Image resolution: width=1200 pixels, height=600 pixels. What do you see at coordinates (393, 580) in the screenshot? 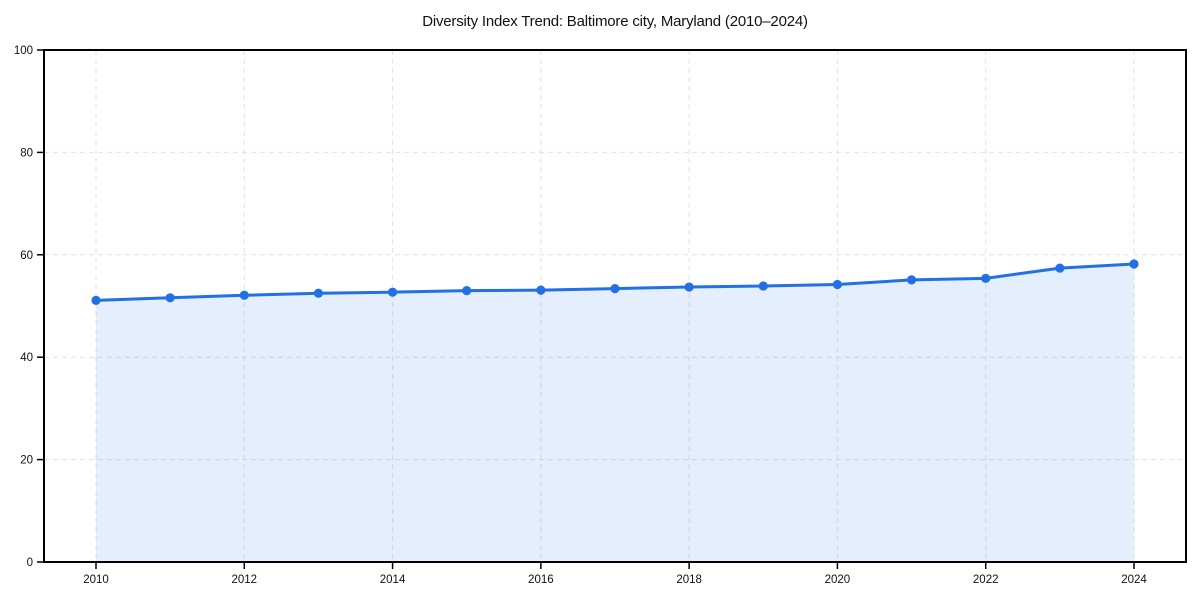
I see `x-tick-label: 2014` at bounding box center [393, 580].